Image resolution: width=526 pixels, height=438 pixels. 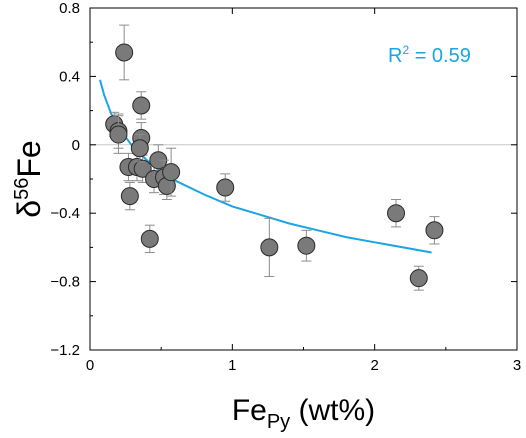 I want to click on y-axis-label: δ56Fe, so click(x=29, y=178).